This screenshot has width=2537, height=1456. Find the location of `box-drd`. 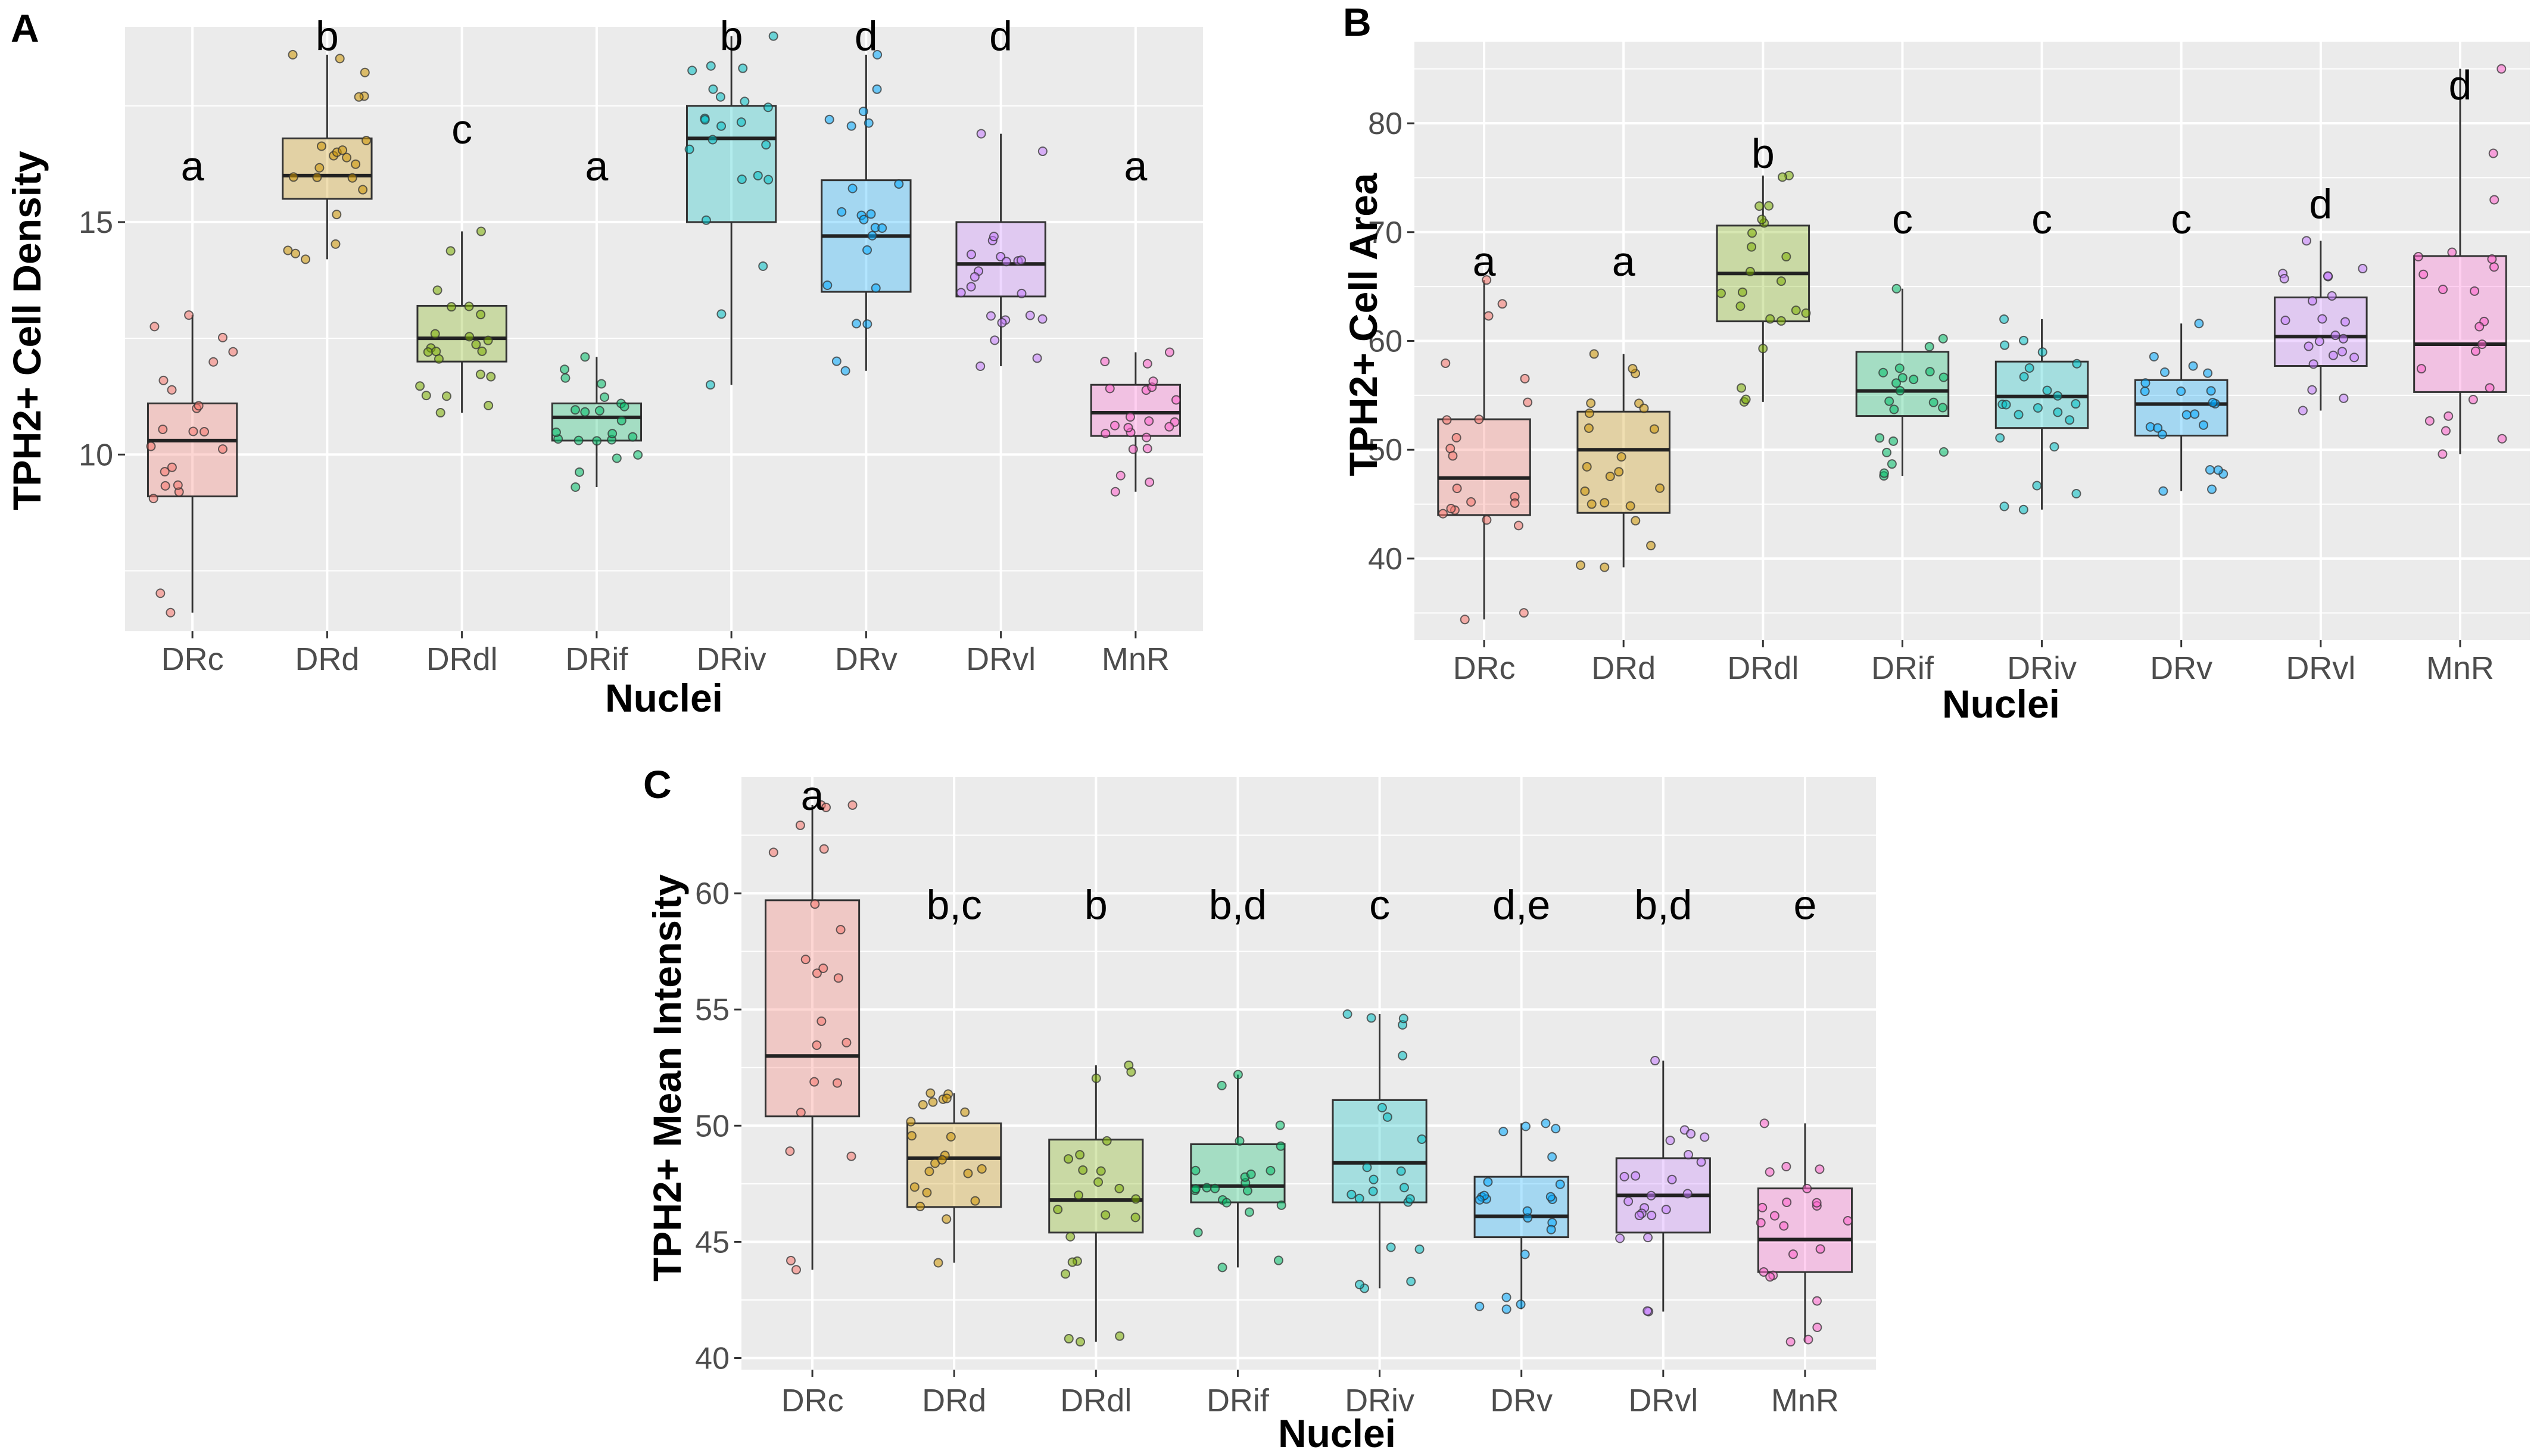

box-drd is located at coordinates (954, 1178).